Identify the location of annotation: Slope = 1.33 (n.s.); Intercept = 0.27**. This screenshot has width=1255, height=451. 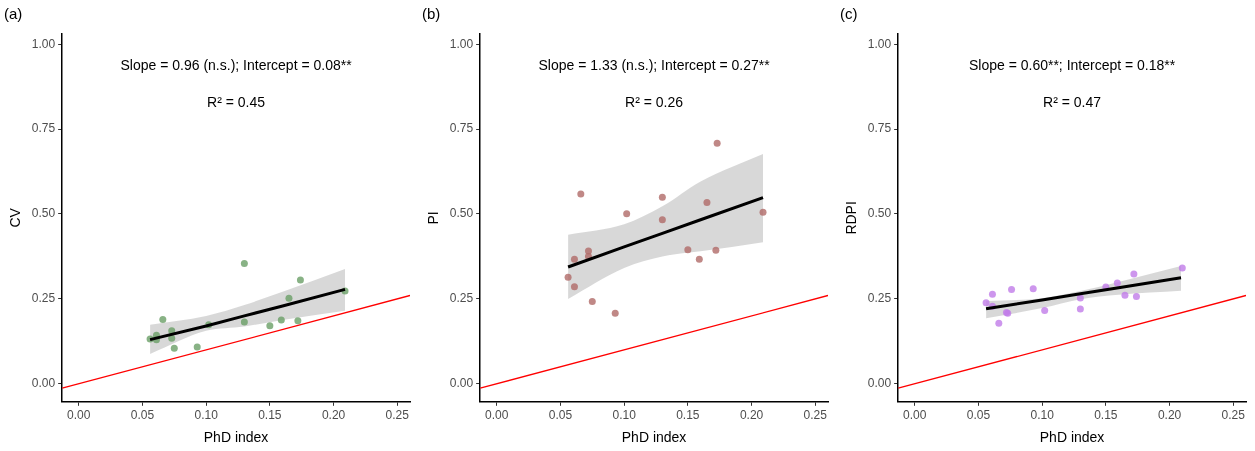
(654, 64).